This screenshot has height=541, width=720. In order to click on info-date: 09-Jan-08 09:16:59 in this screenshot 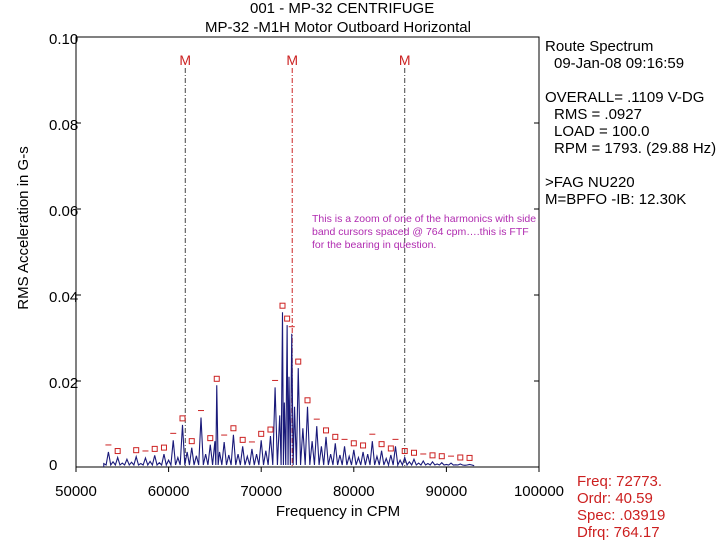, I will do `click(619, 63)`.